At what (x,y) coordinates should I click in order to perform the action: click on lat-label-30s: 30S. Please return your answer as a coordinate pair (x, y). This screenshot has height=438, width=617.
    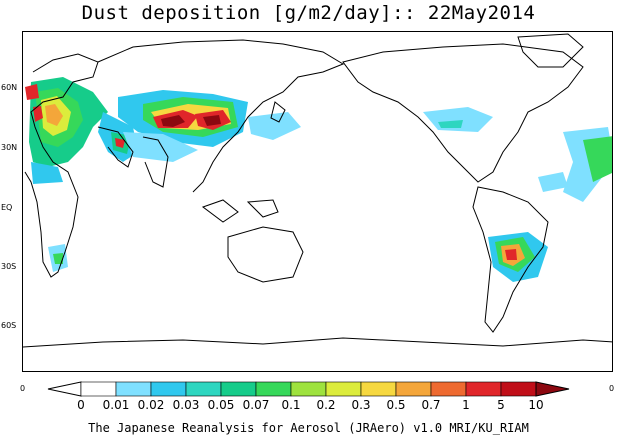
    Looking at the image, I should click on (9, 266).